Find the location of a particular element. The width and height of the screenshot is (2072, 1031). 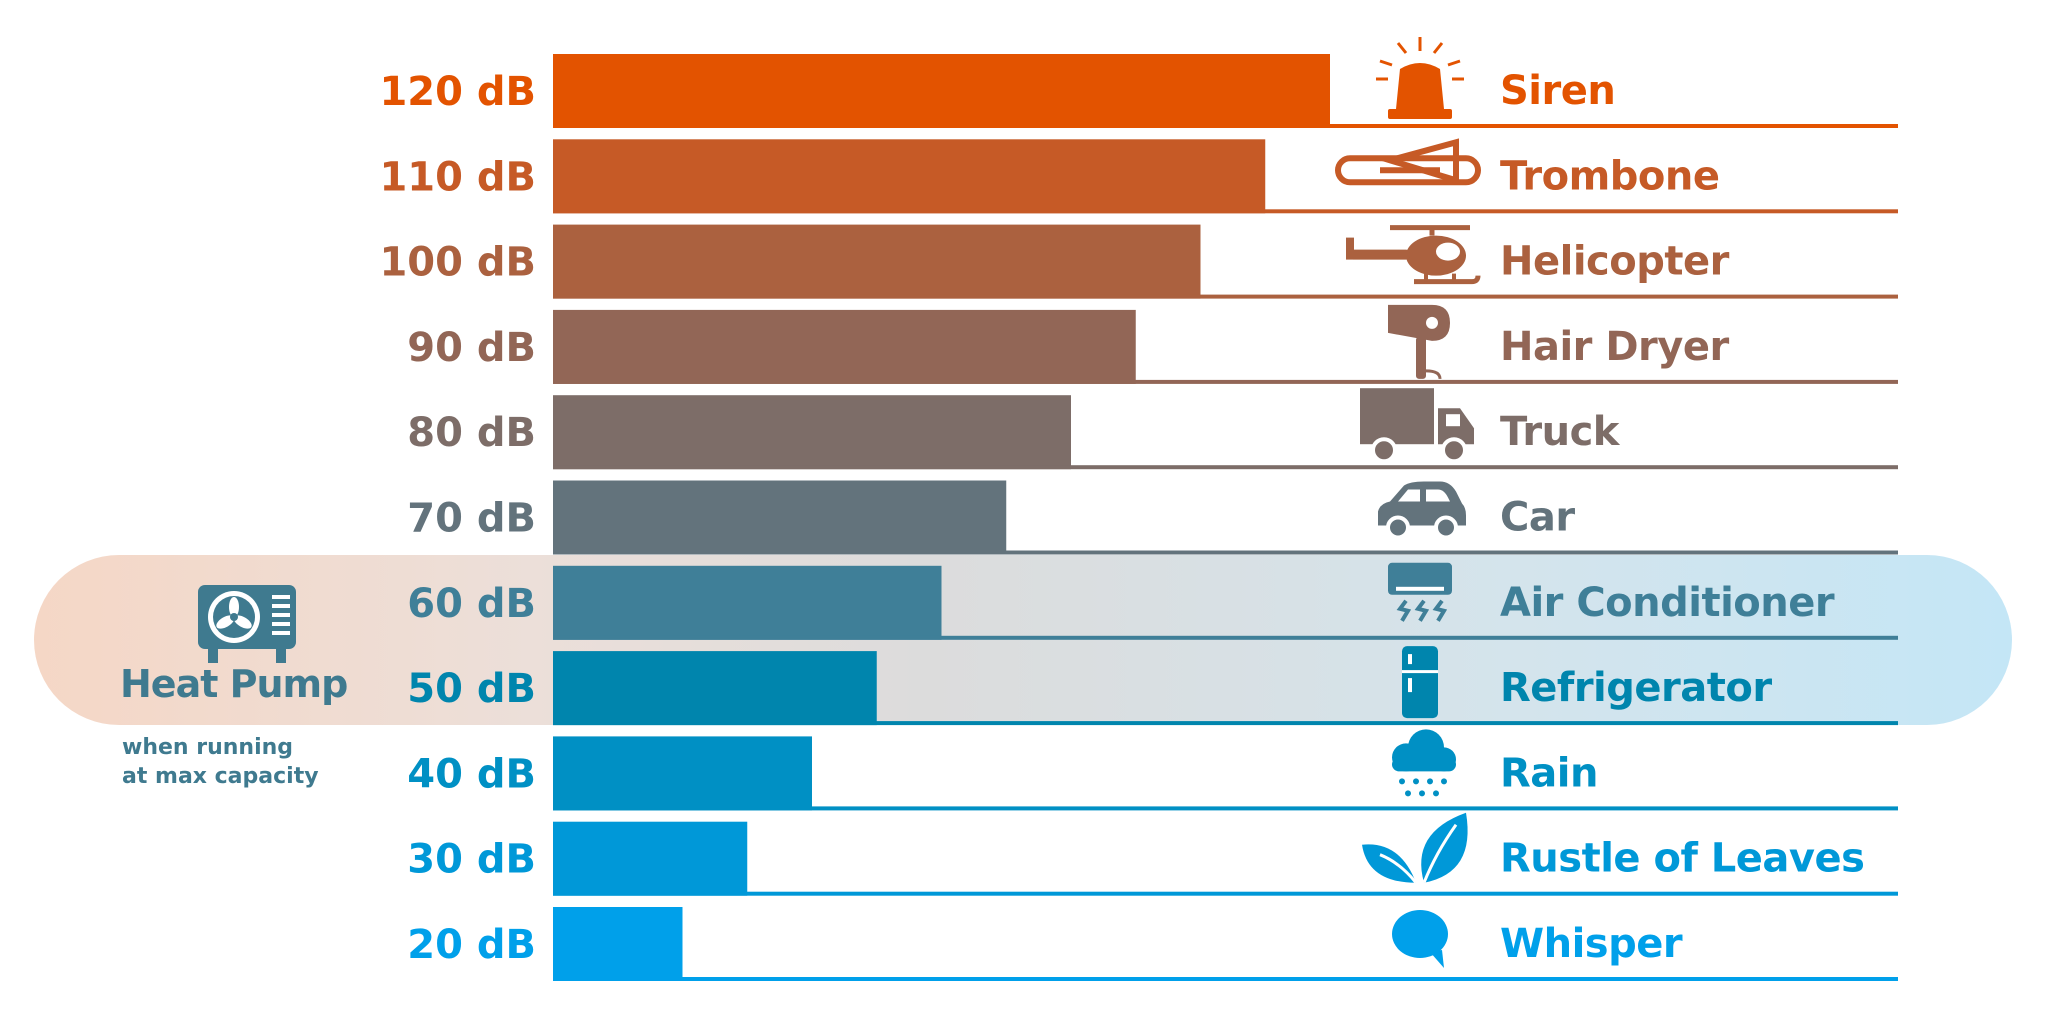

value-label: 20 dB is located at coordinates (471, 945).